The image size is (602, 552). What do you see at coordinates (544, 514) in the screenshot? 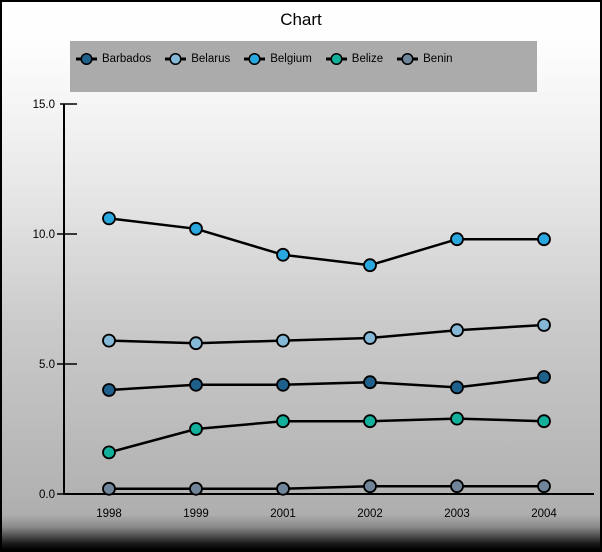
I see `x-axis-label: 2004` at bounding box center [544, 514].